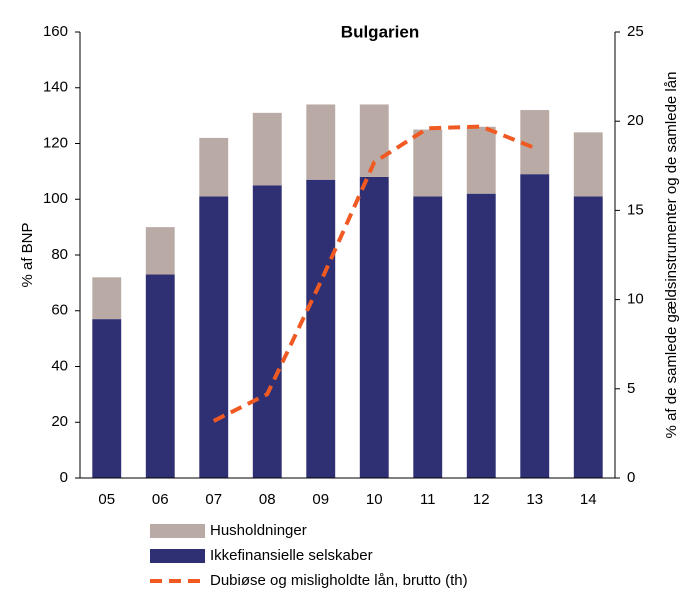 The image size is (690, 603). Describe the element at coordinates (55, 142) in the screenshot. I see `y-tick-label: 120` at that location.